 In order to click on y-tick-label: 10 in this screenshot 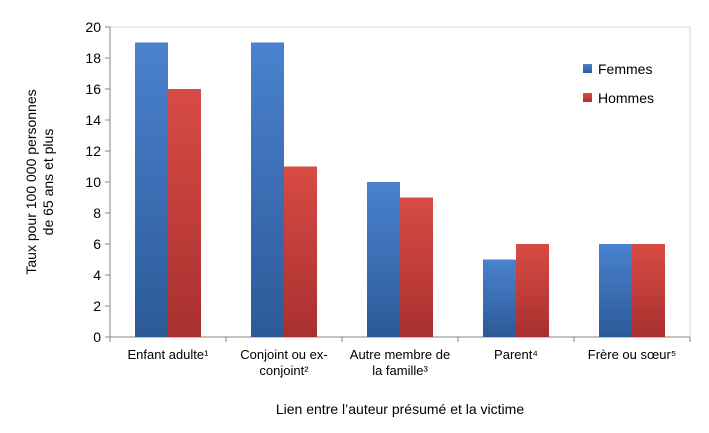, I will do `click(93, 182)`.